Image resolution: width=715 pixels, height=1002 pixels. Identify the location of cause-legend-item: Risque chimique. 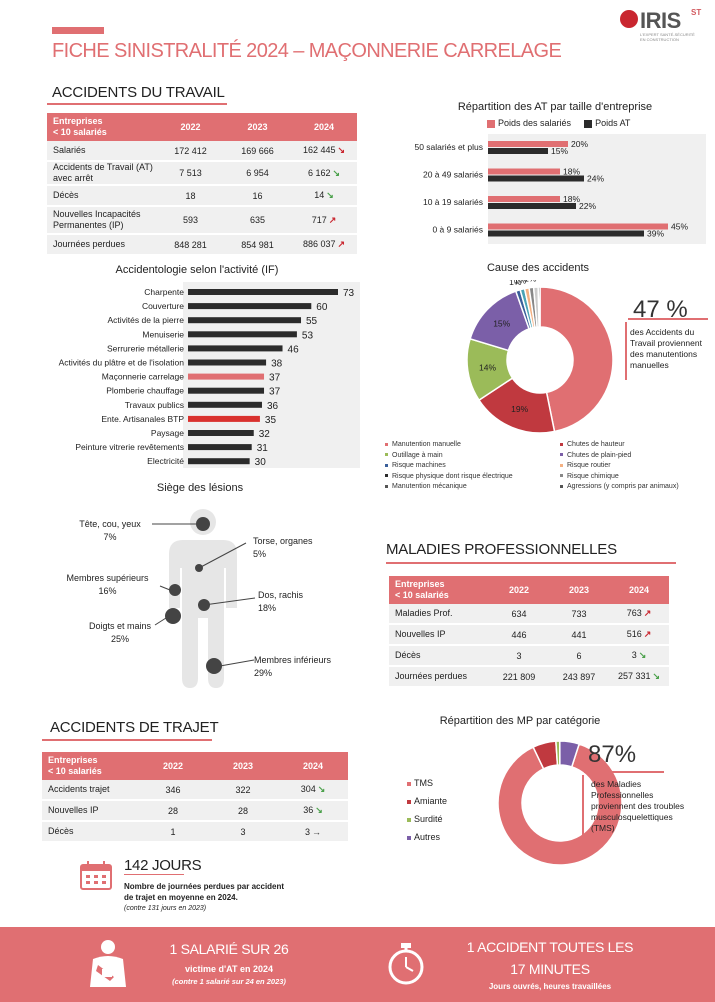
(619, 478).